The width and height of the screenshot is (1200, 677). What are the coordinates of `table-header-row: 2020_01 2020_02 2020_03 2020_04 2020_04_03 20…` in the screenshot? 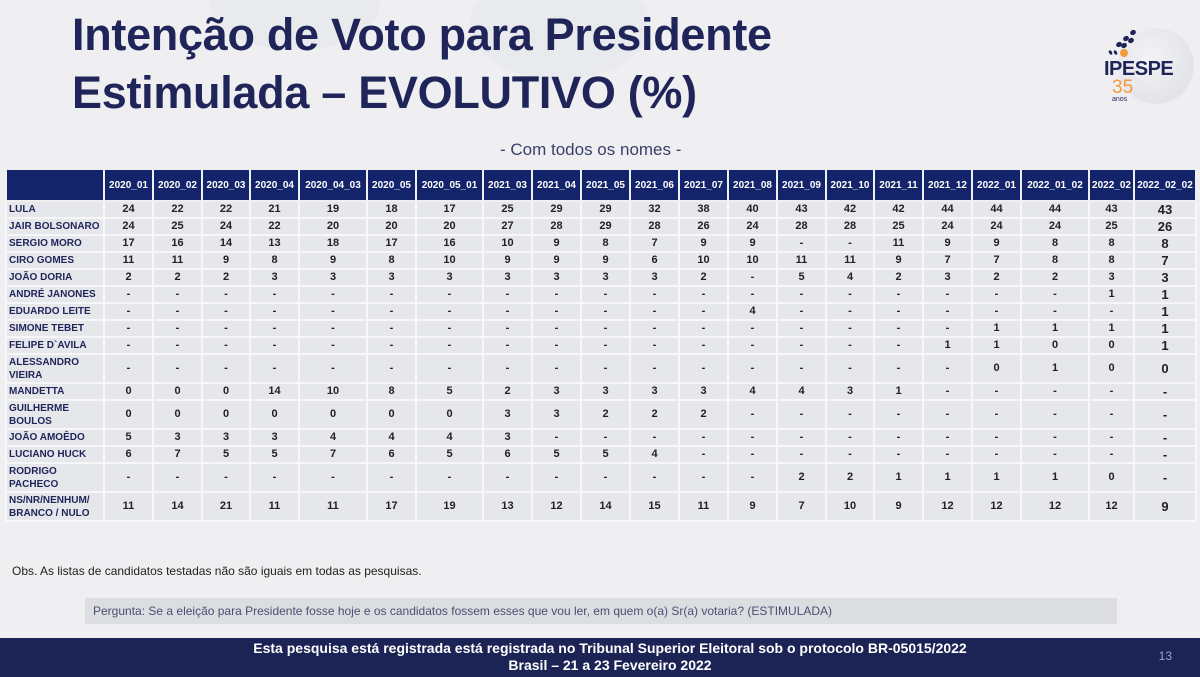 It's located at (601, 185).